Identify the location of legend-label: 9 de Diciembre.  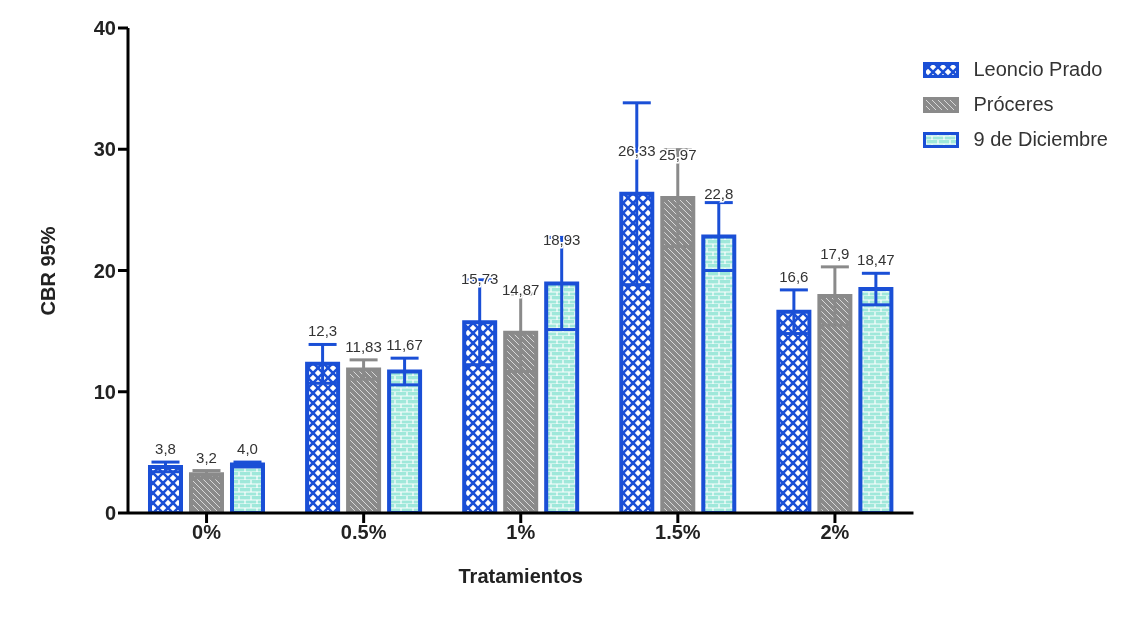
(1040, 139).